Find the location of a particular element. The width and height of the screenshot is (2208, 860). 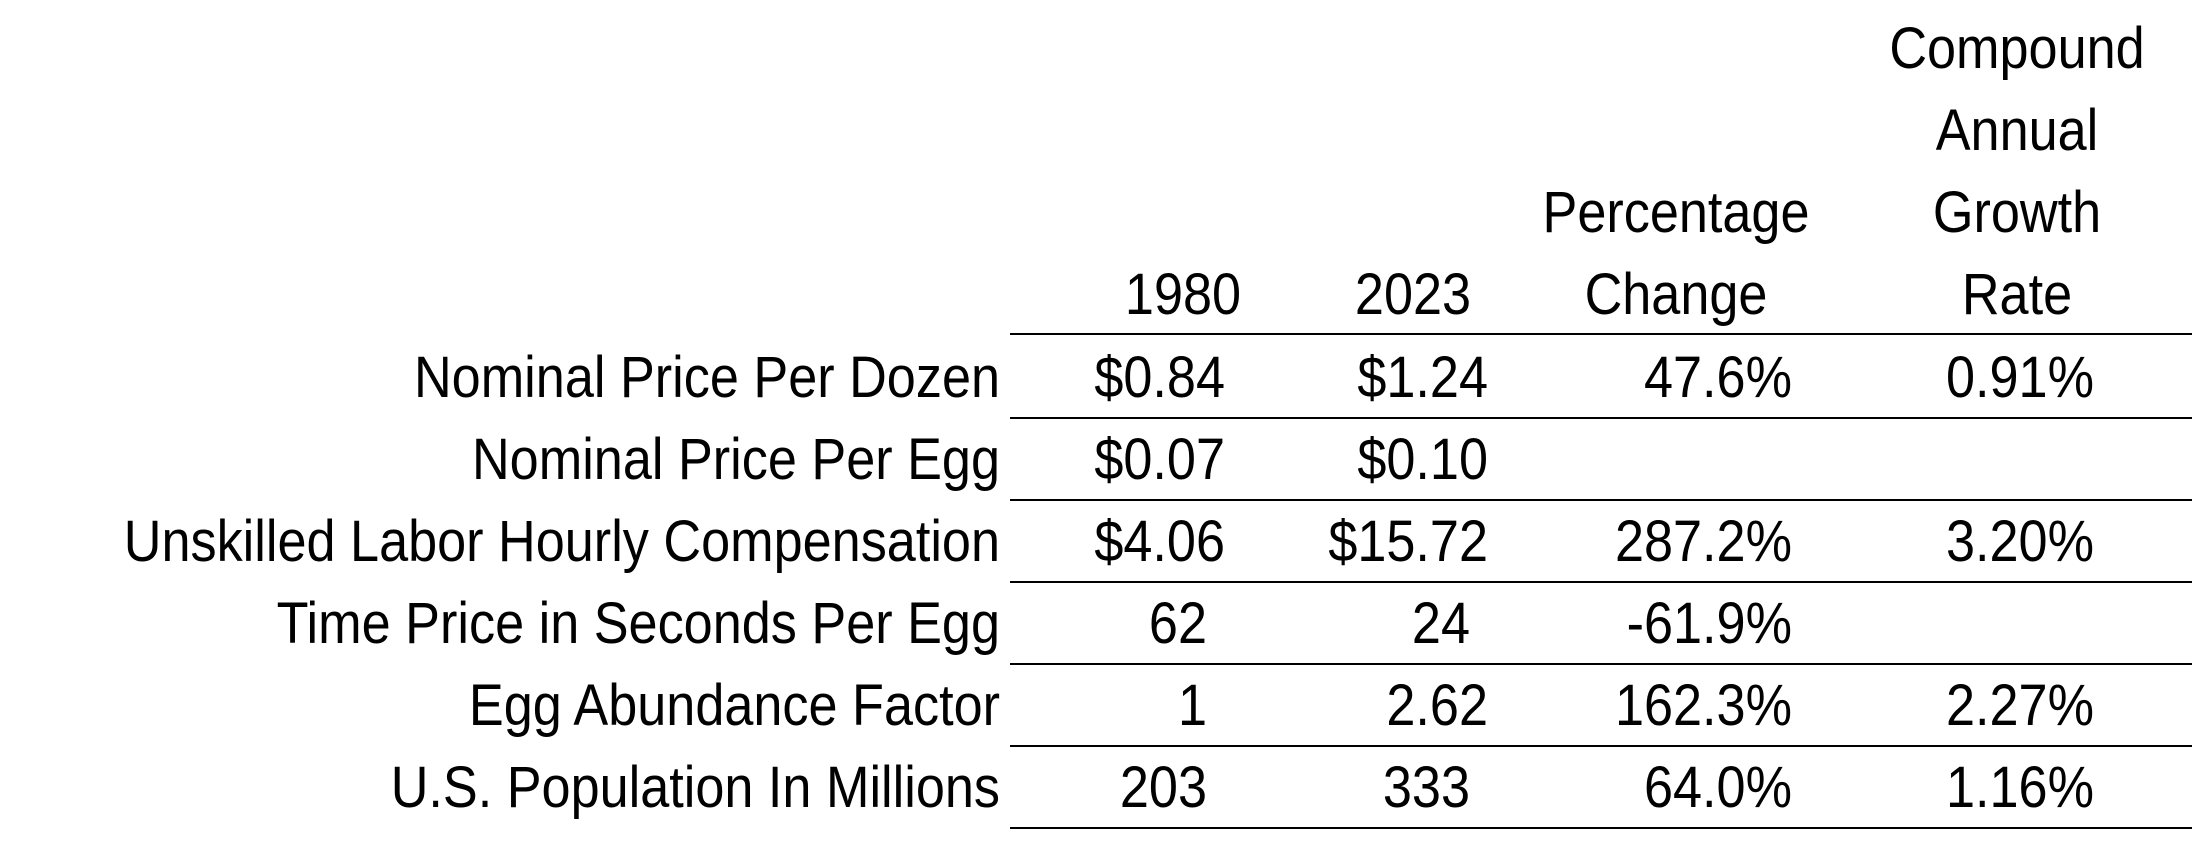

column-header: 1980 is located at coordinates (1183, 294).